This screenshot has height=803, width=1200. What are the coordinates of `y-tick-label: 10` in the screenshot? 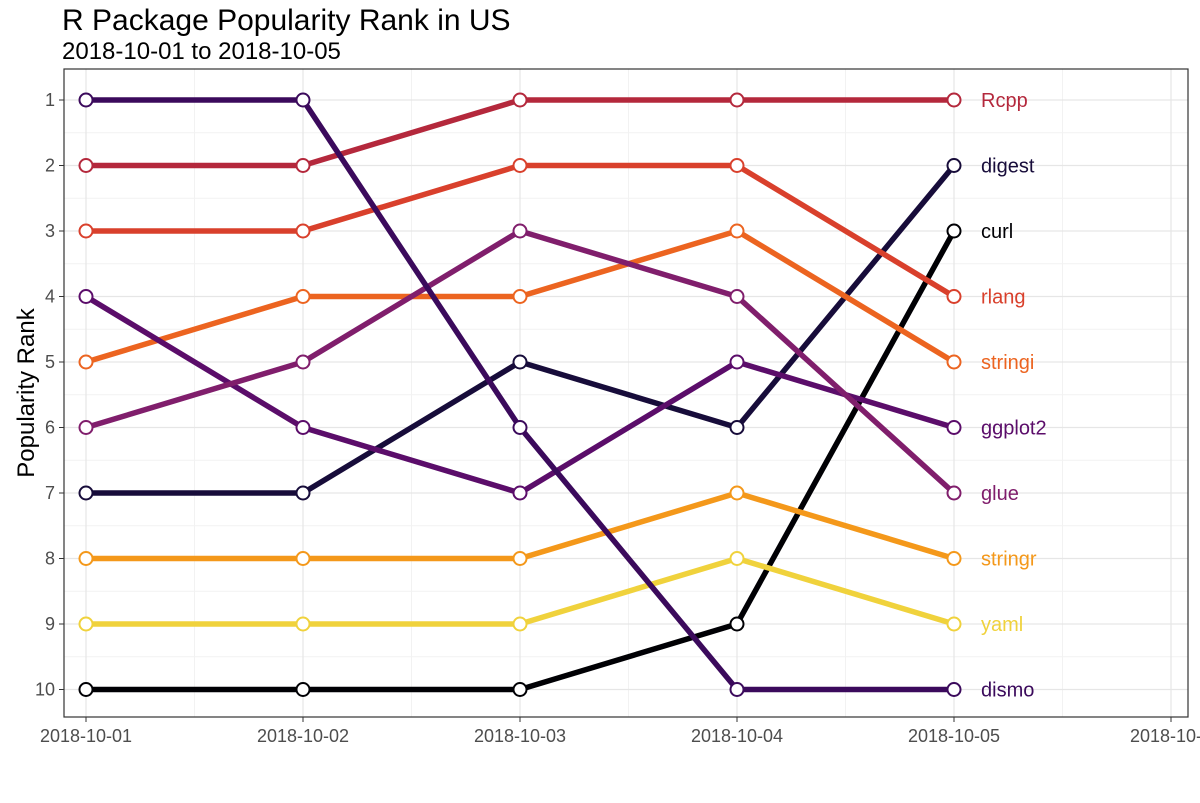 It's located at (45, 690).